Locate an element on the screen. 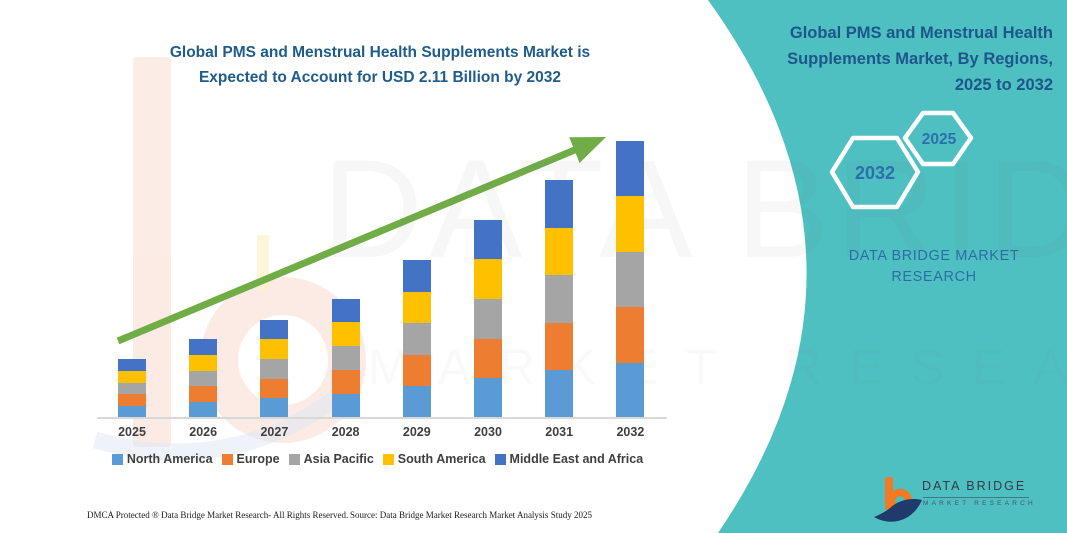 Image resolution: width=1067 pixels, height=533 pixels. legend-label: South America is located at coordinates (441, 459).